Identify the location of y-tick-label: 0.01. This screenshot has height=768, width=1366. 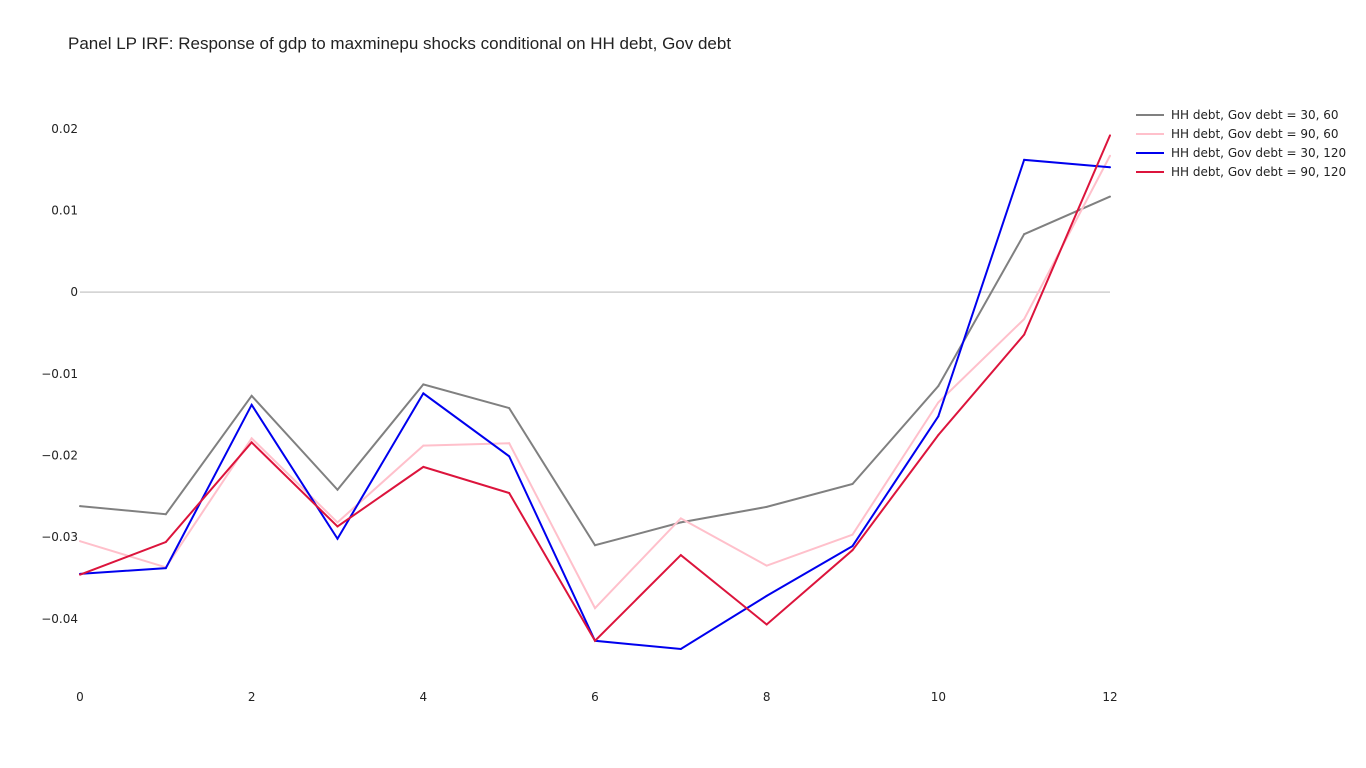
(64, 210).